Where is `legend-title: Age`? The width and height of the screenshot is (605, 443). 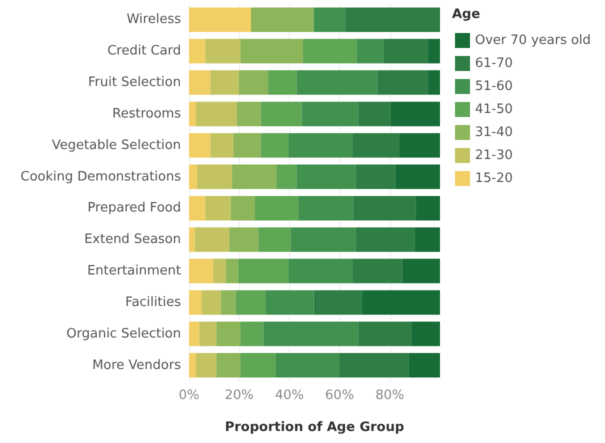 legend-title: Age is located at coordinates (466, 14).